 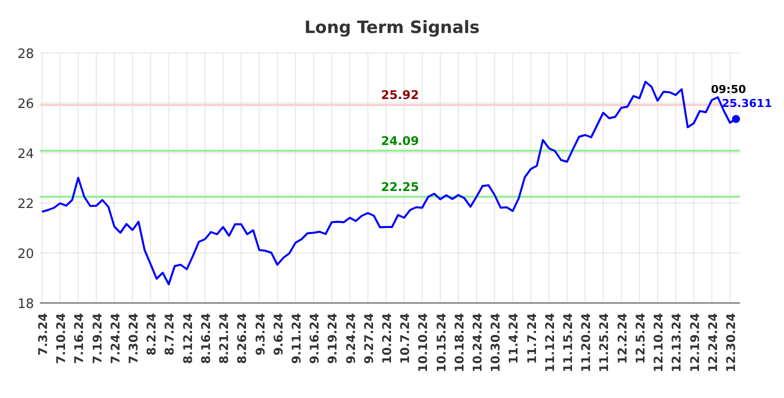 I want to click on ref-line-label: 24.09, so click(x=400, y=141).